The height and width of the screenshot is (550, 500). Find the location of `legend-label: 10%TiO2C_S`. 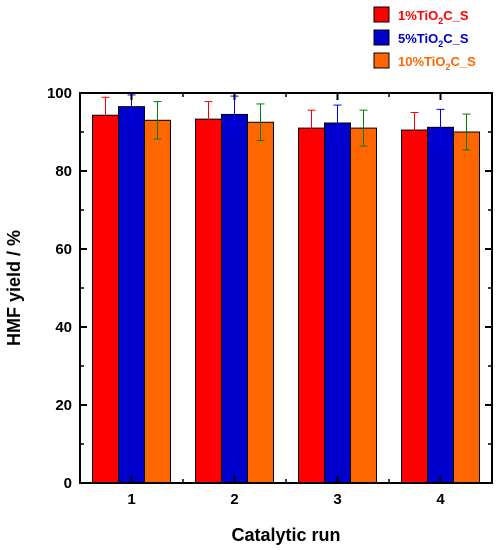

legend-label: 10%TiO2C_S is located at coordinates (437, 63).